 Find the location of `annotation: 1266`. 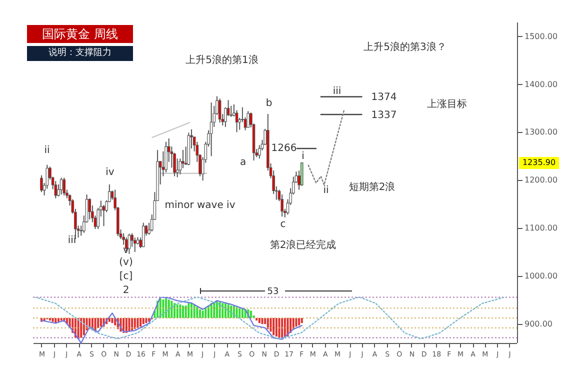

annotation: 1266 is located at coordinates (284, 148).